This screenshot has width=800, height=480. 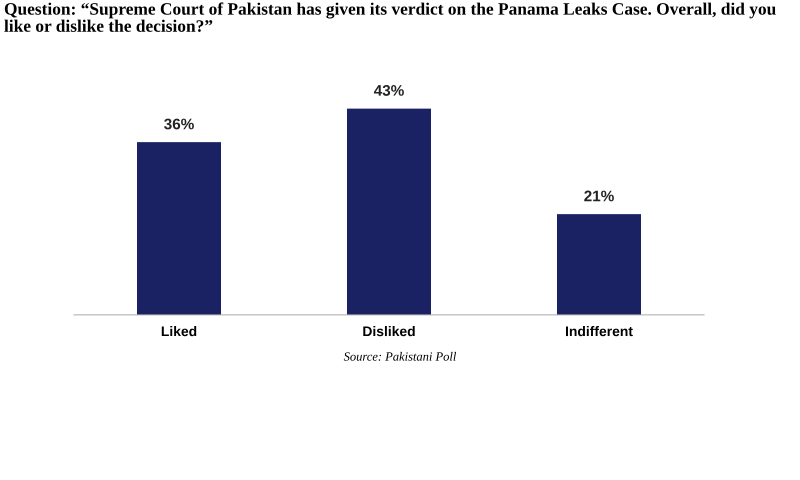 I want to click on chart-title: Question: “Supreme Court of Pakistan has given its verdict on the Panama Leaks Case. Overall, did you like or dislike the decision?”, so click(x=390, y=17).